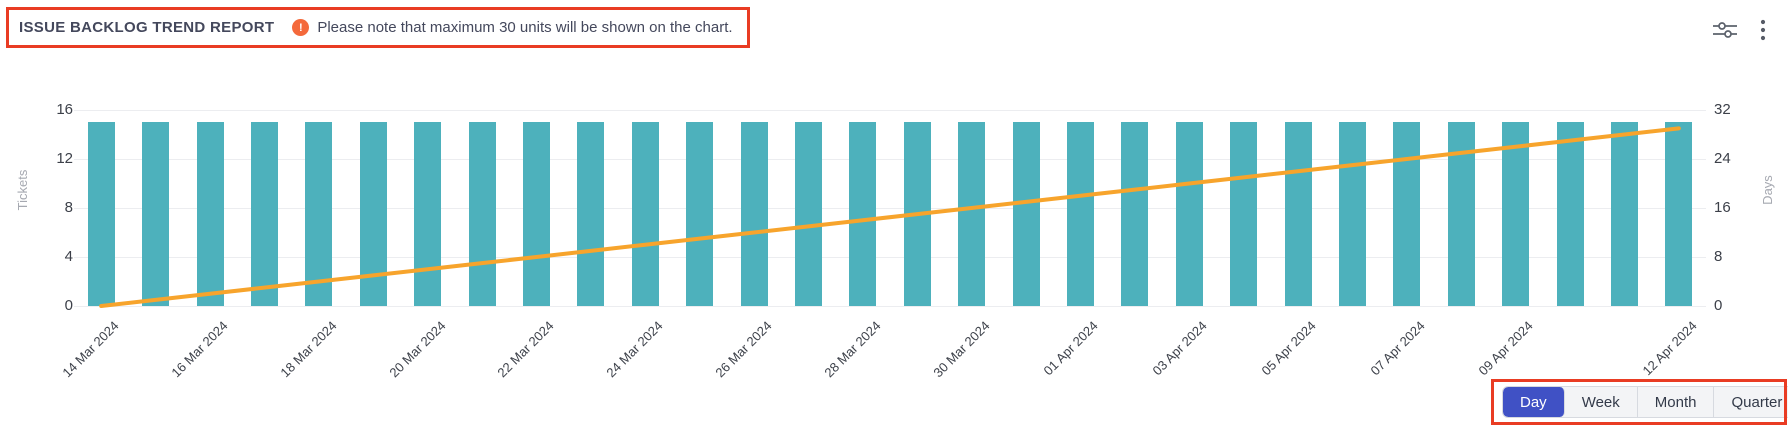 This screenshot has width=1788, height=427. What do you see at coordinates (1601, 402) in the screenshot?
I see `granularity-week-button: Week` at bounding box center [1601, 402].